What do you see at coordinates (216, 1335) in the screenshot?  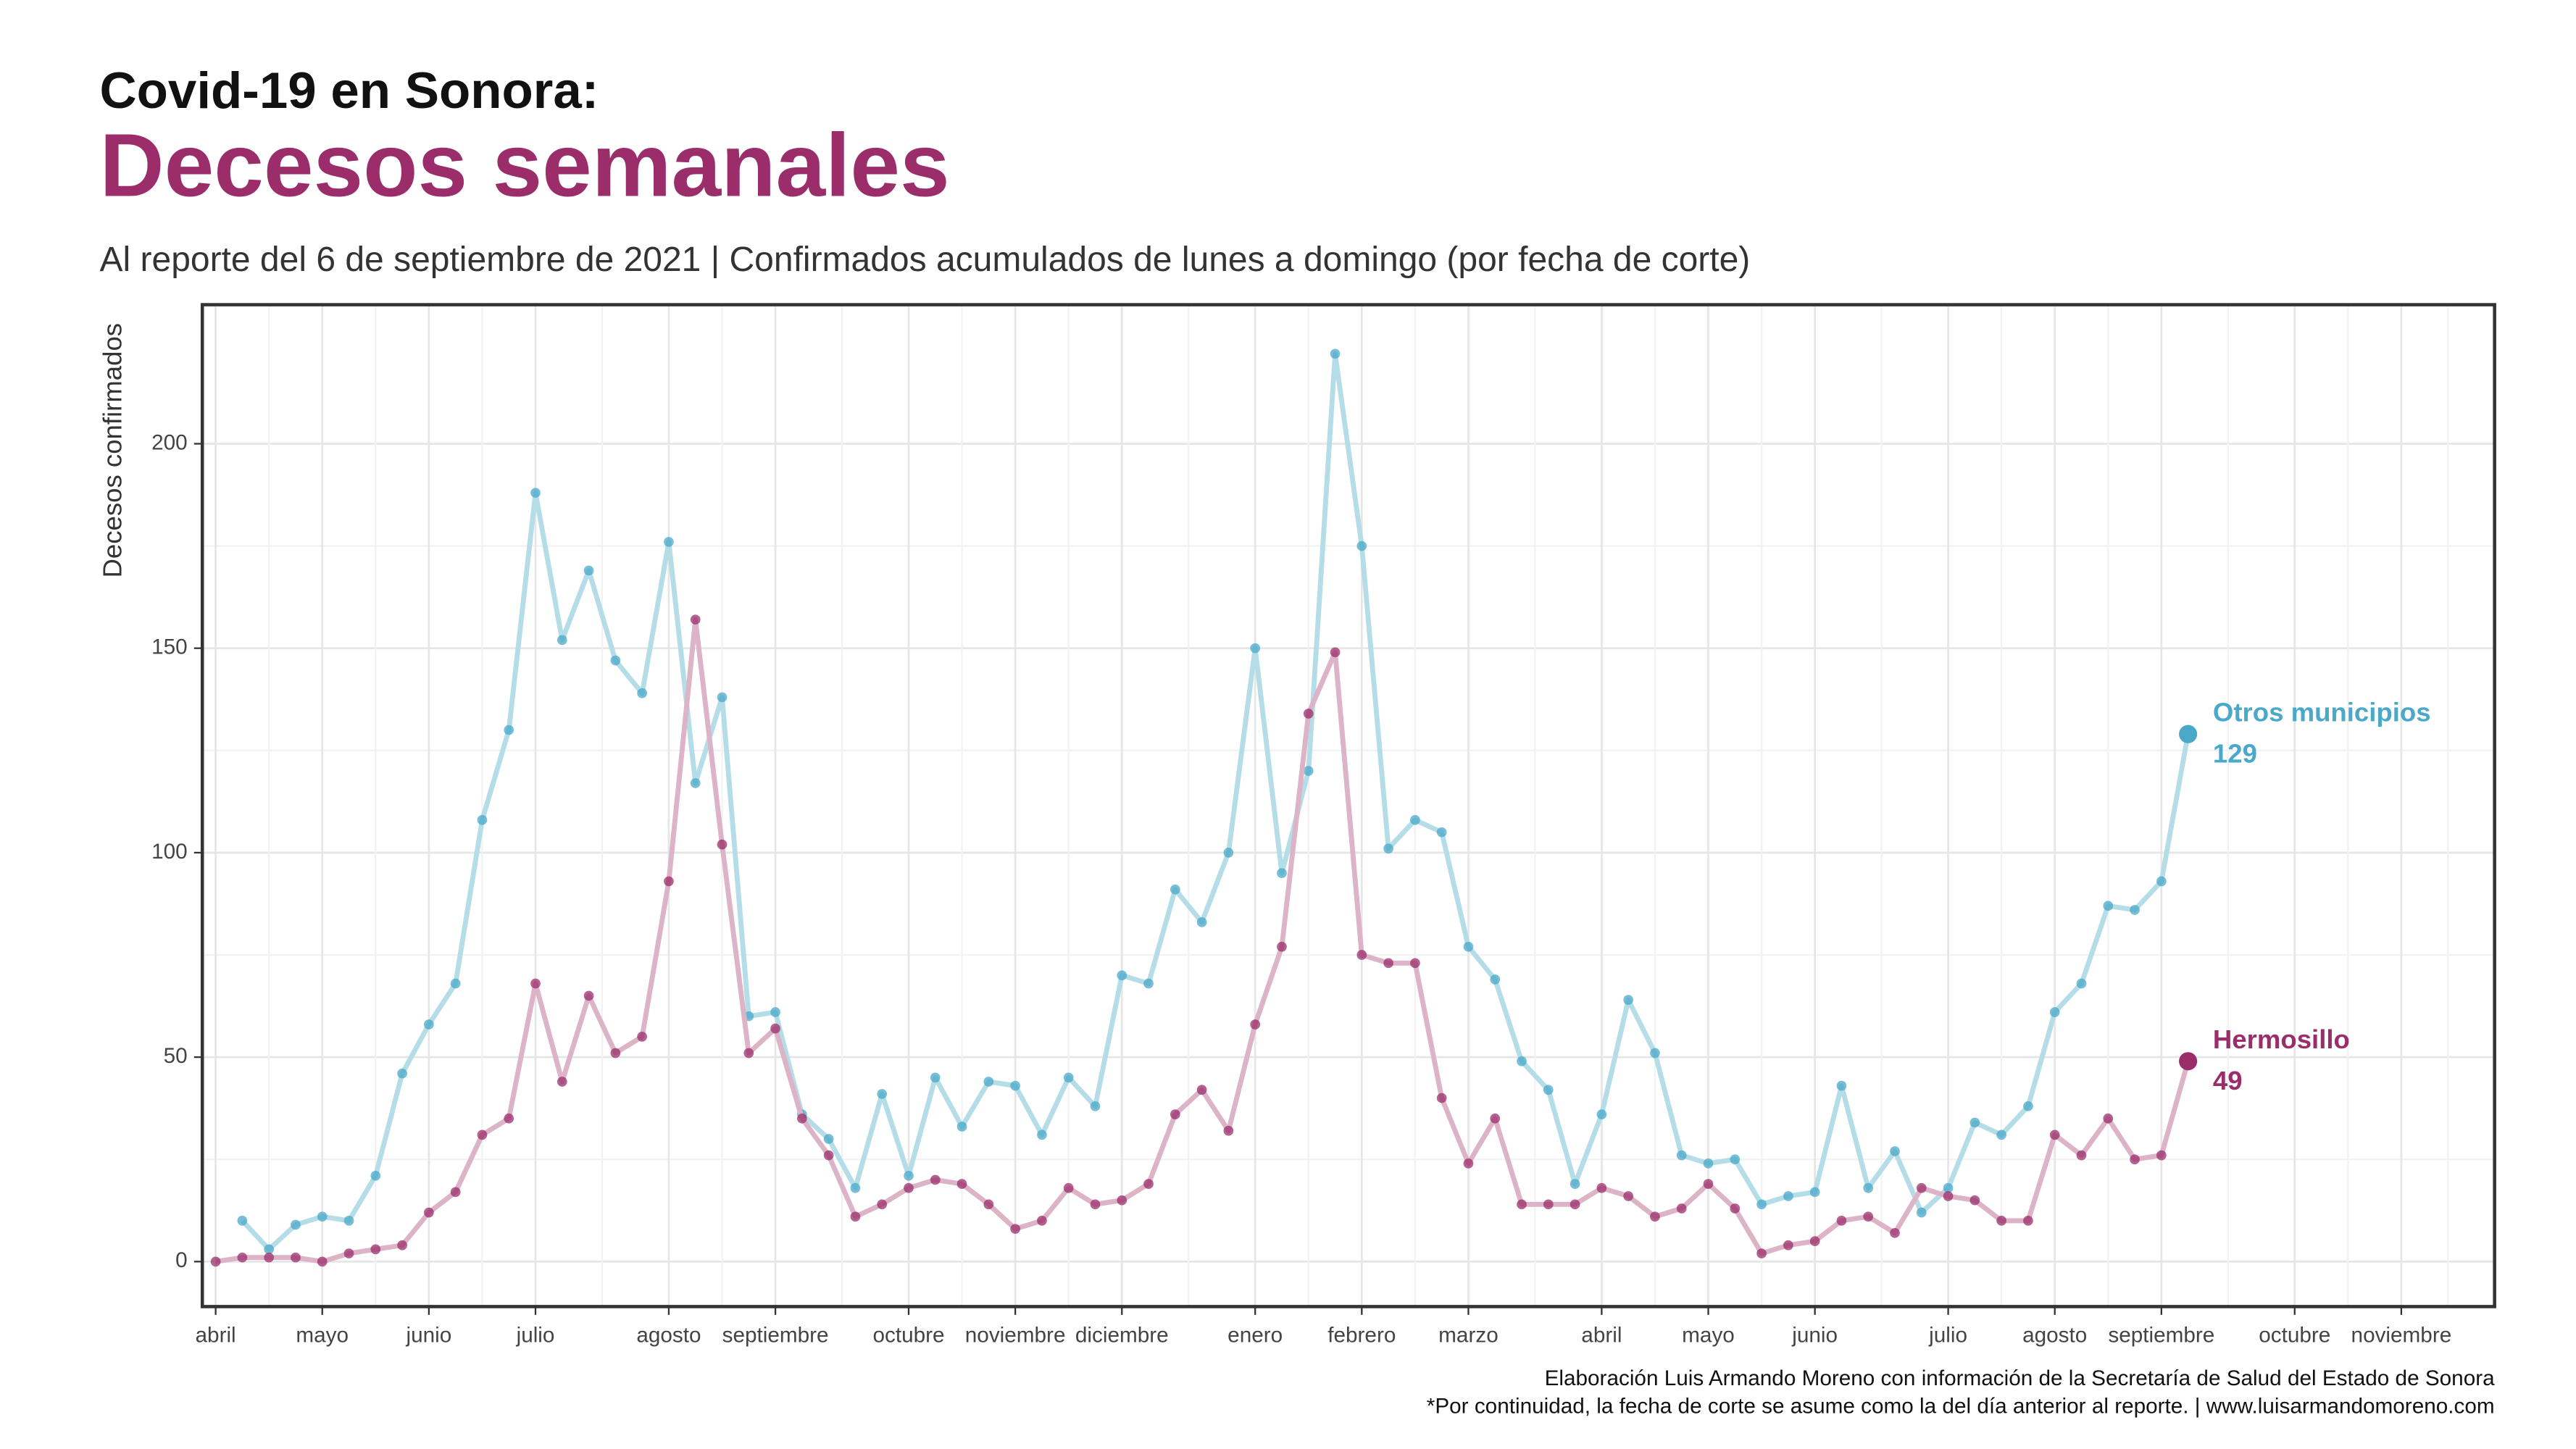 I see `x-tick-label: abril` at bounding box center [216, 1335].